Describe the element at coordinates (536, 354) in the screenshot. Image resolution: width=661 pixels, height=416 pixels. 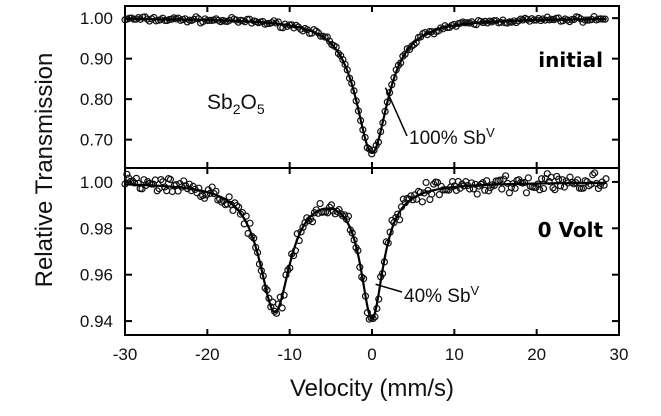
I see `xtick-label: 20` at that location.